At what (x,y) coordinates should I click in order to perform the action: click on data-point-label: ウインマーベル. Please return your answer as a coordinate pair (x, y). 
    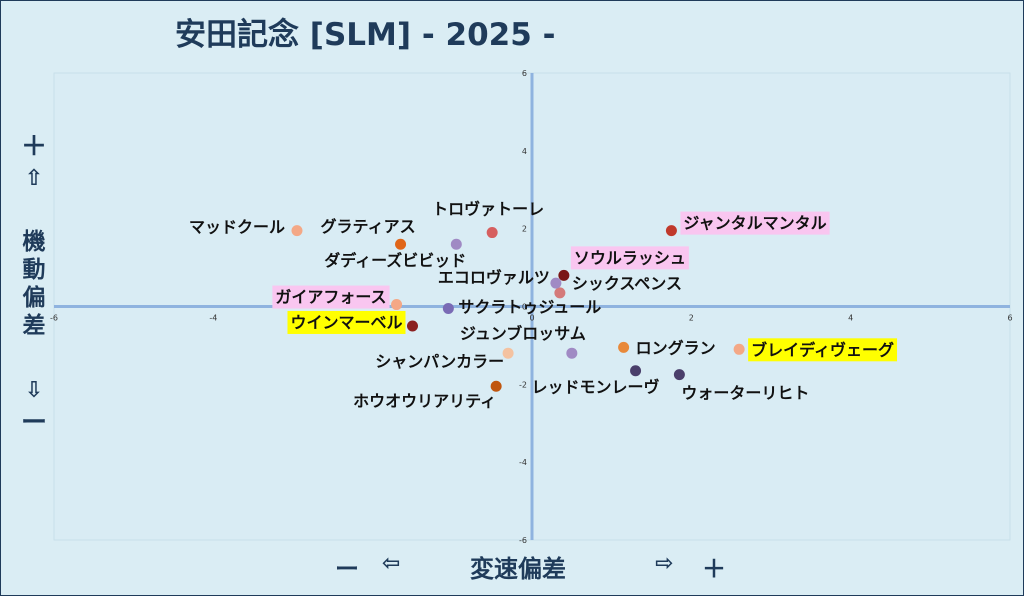
    Looking at the image, I should click on (346, 322).